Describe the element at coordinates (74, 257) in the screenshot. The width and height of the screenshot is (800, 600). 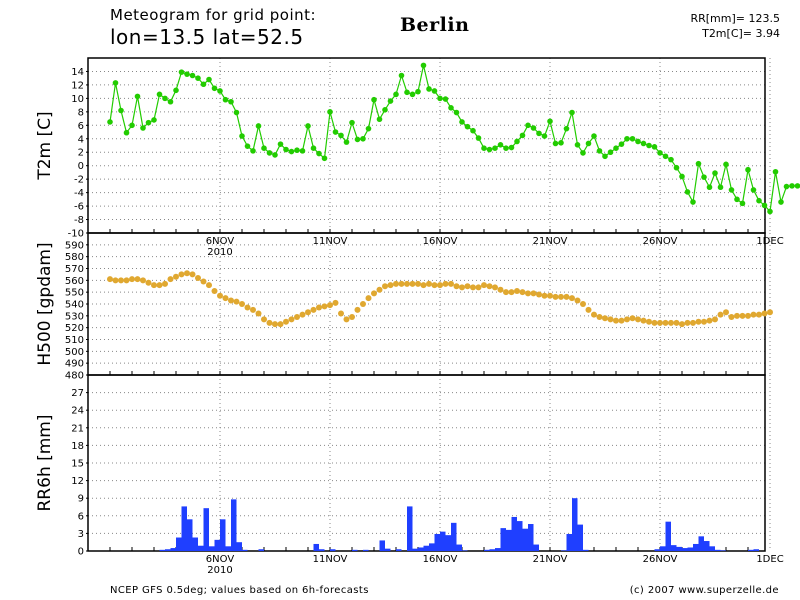
I see `h500-ytick-label: 580` at that location.